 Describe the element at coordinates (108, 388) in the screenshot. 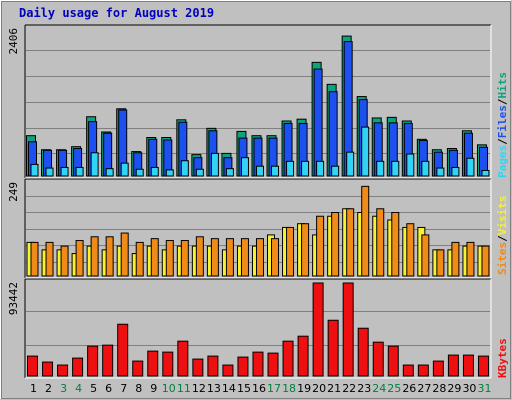

I see `x-tick-label: 6` at that location.